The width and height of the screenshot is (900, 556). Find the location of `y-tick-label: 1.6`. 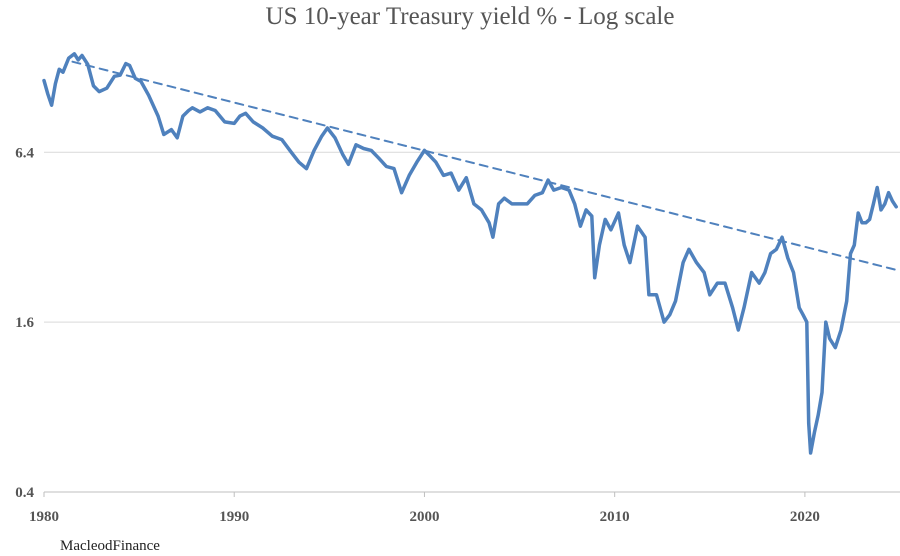

y-tick-label: 1.6 is located at coordinates (24, 323).